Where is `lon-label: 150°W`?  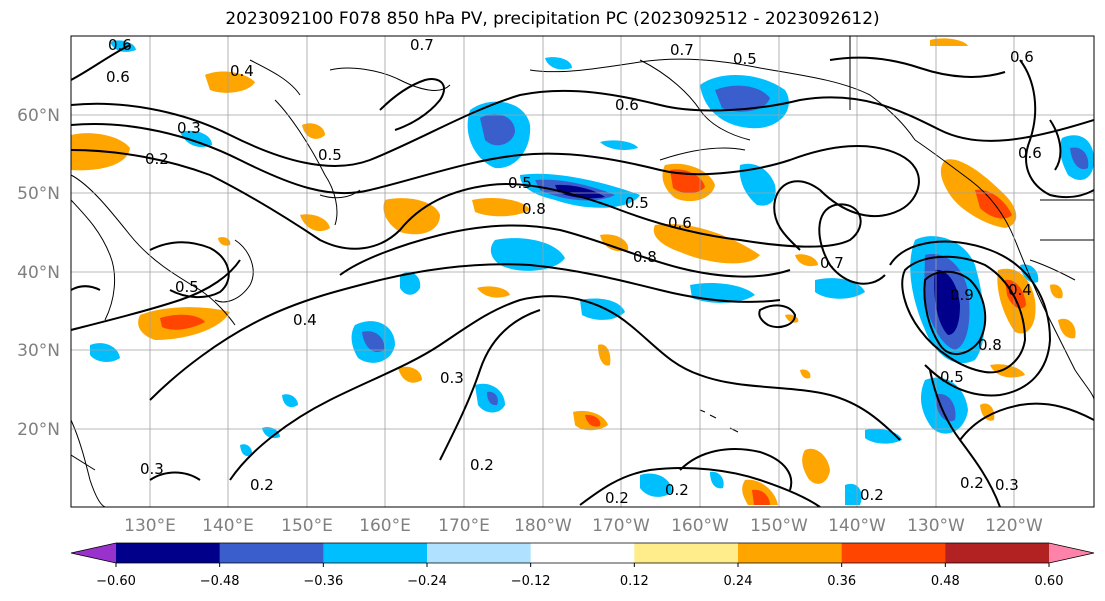
lon-label: 150°W is located at coordinates (779, 526).